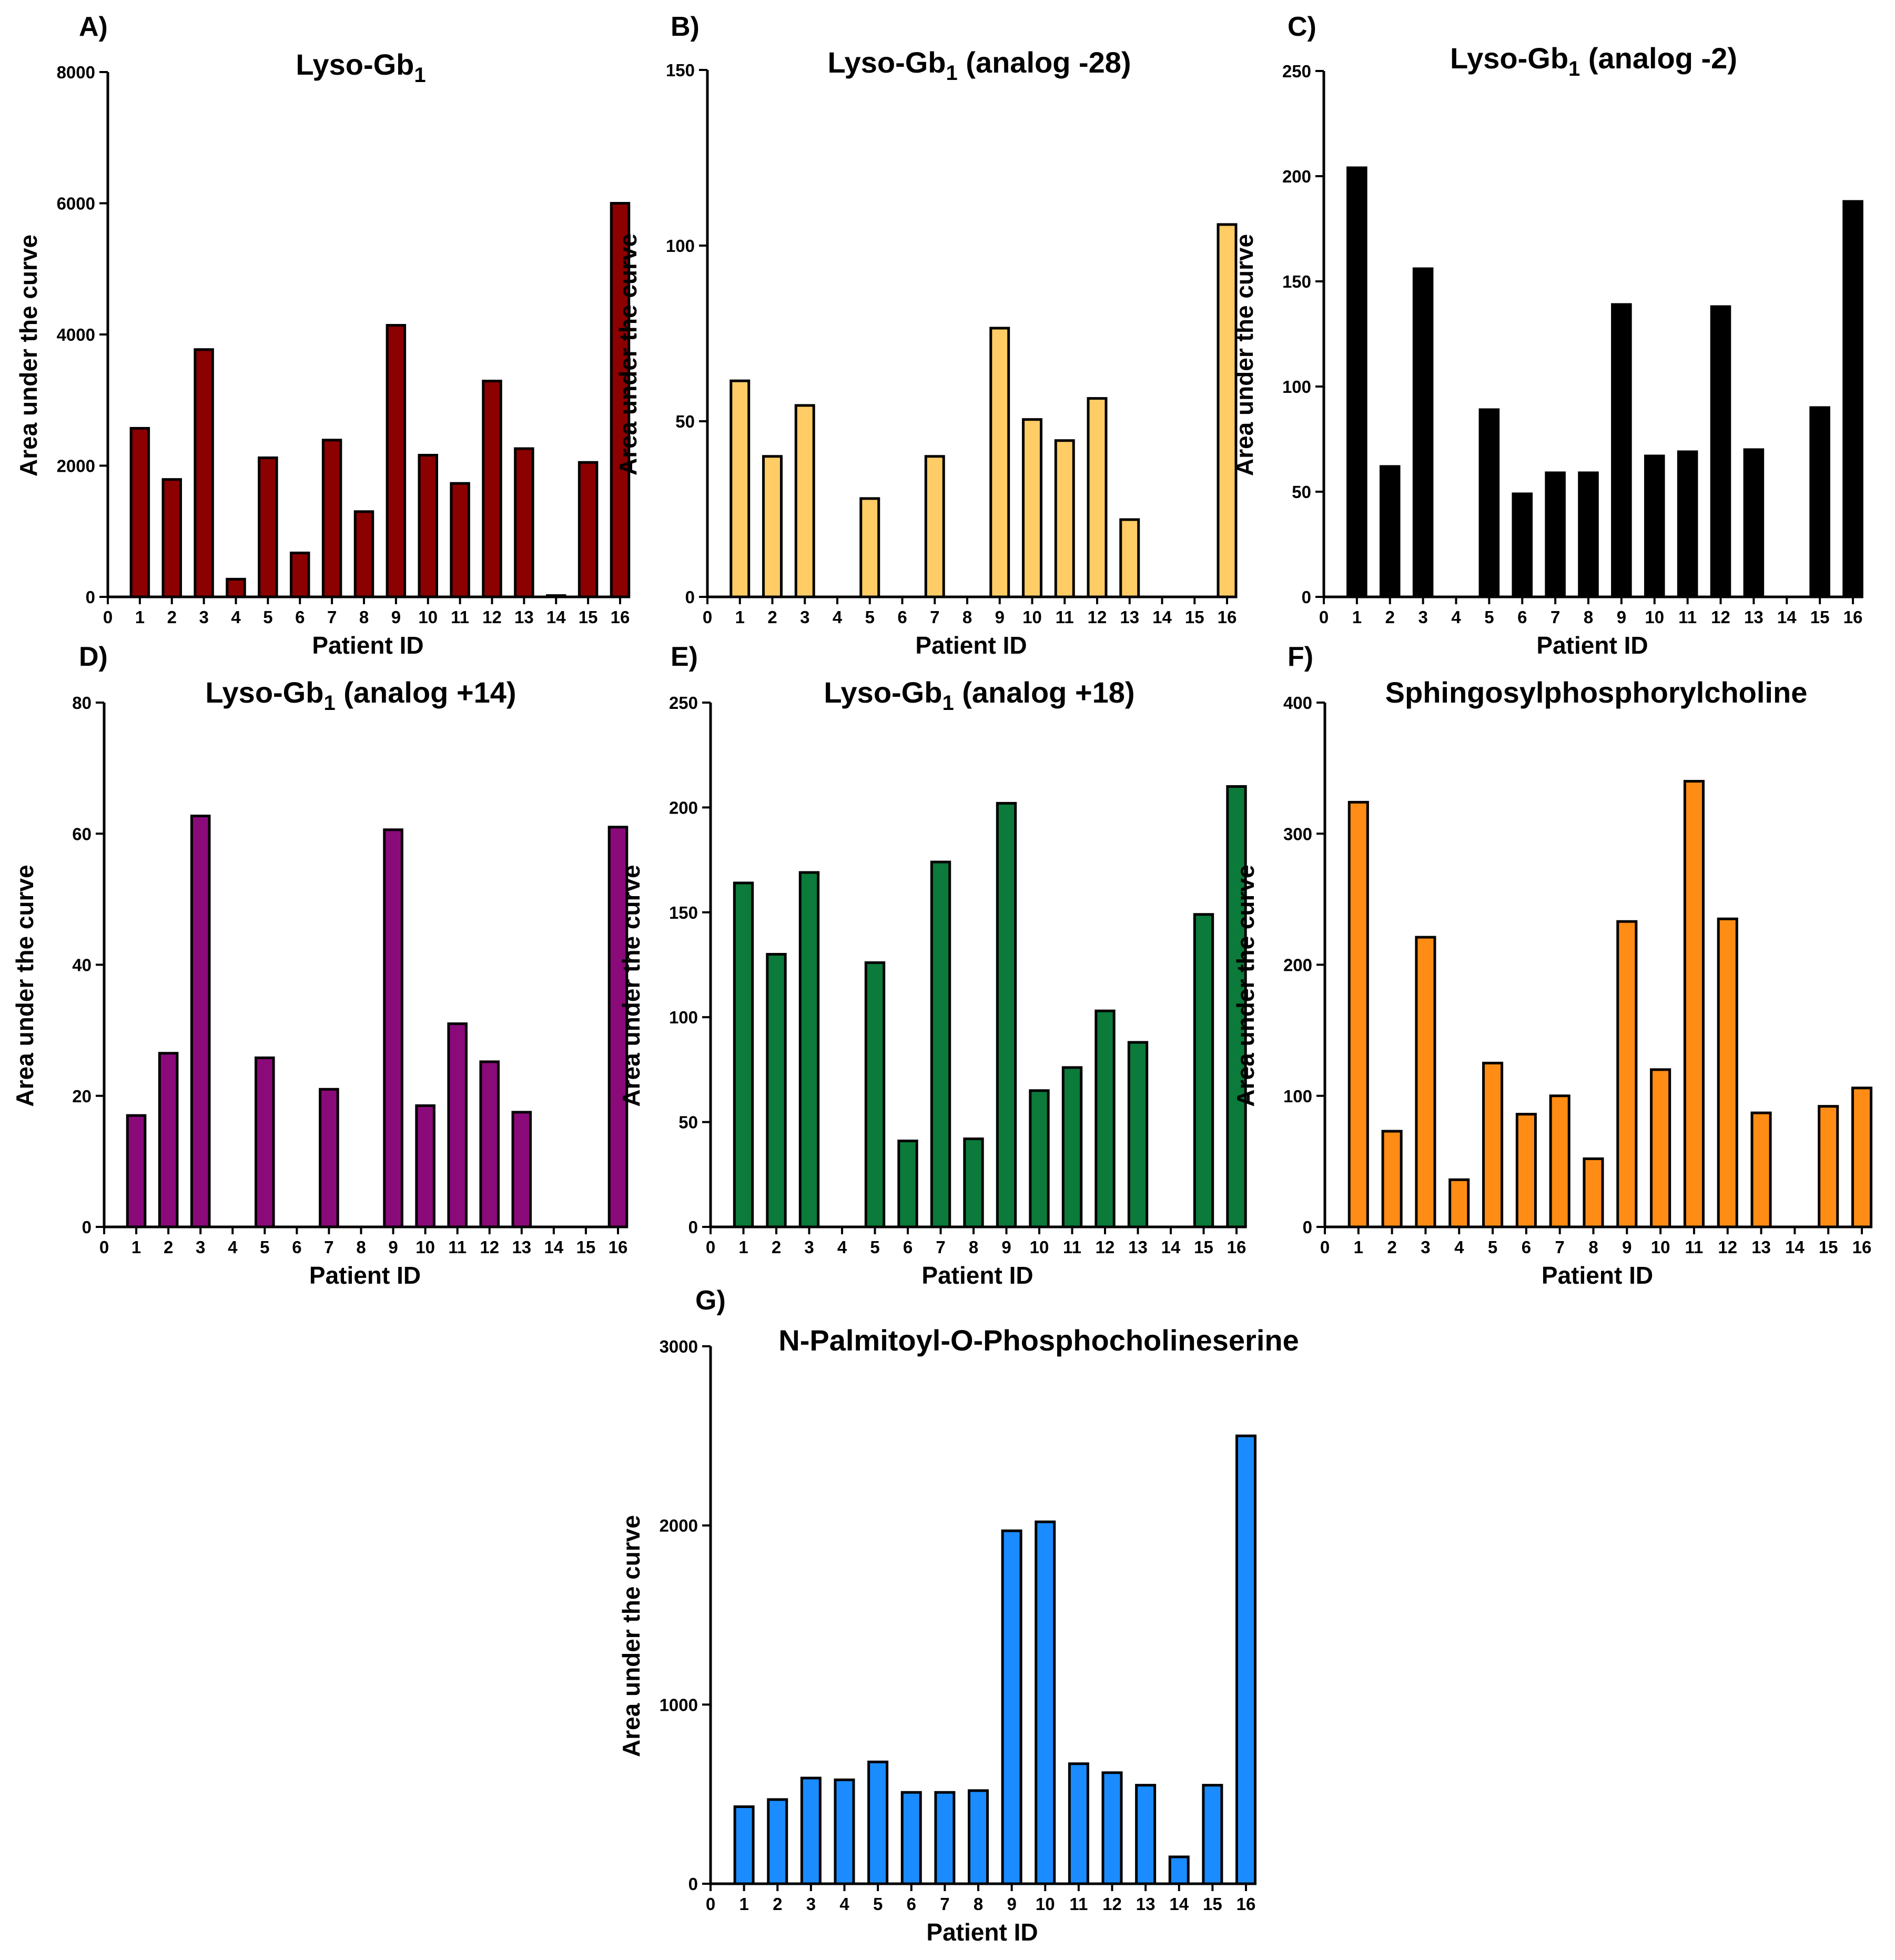 This screenshot has width=1895, height=1960. I want to click on y-tick-label: 4000, so click(76, 335).